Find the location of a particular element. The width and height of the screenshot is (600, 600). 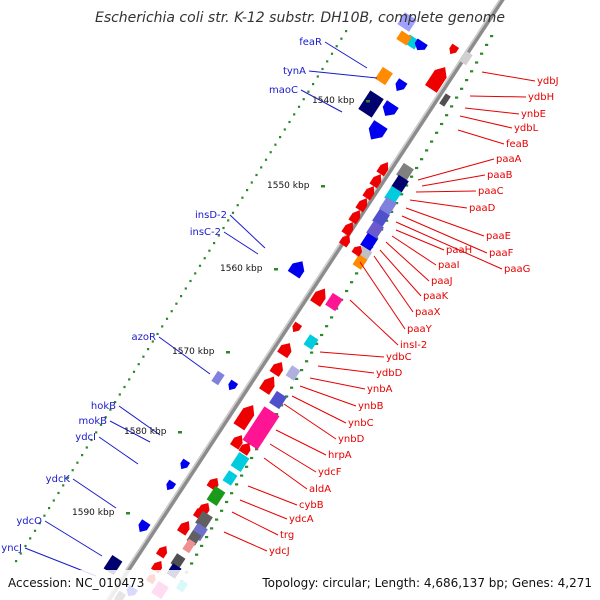

gene-label-paaB: paaB is located at coordinates (500, 175).